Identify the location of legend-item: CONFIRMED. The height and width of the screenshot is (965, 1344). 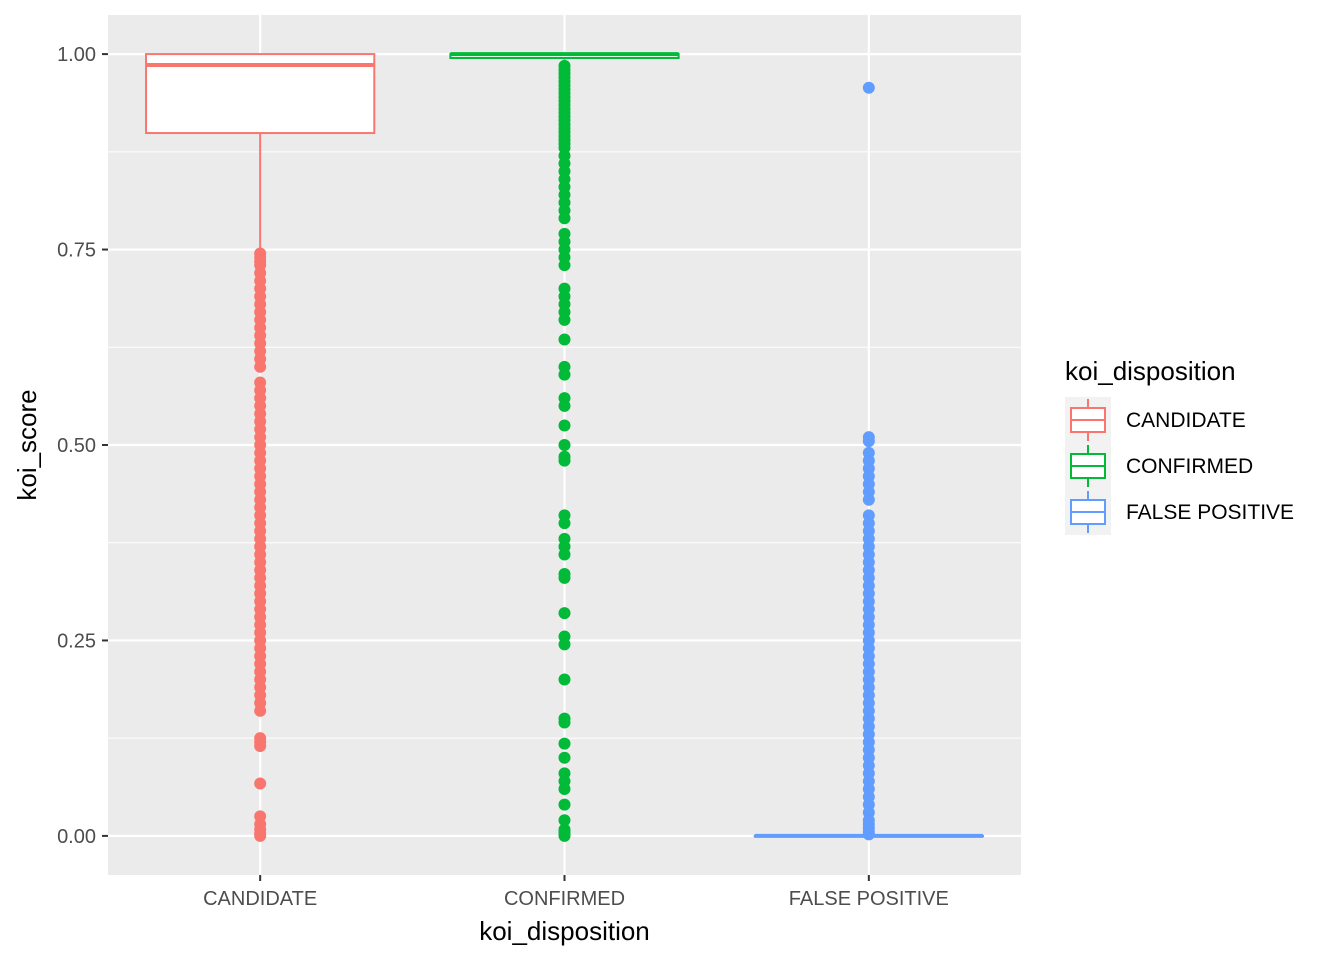
(1159, 466).